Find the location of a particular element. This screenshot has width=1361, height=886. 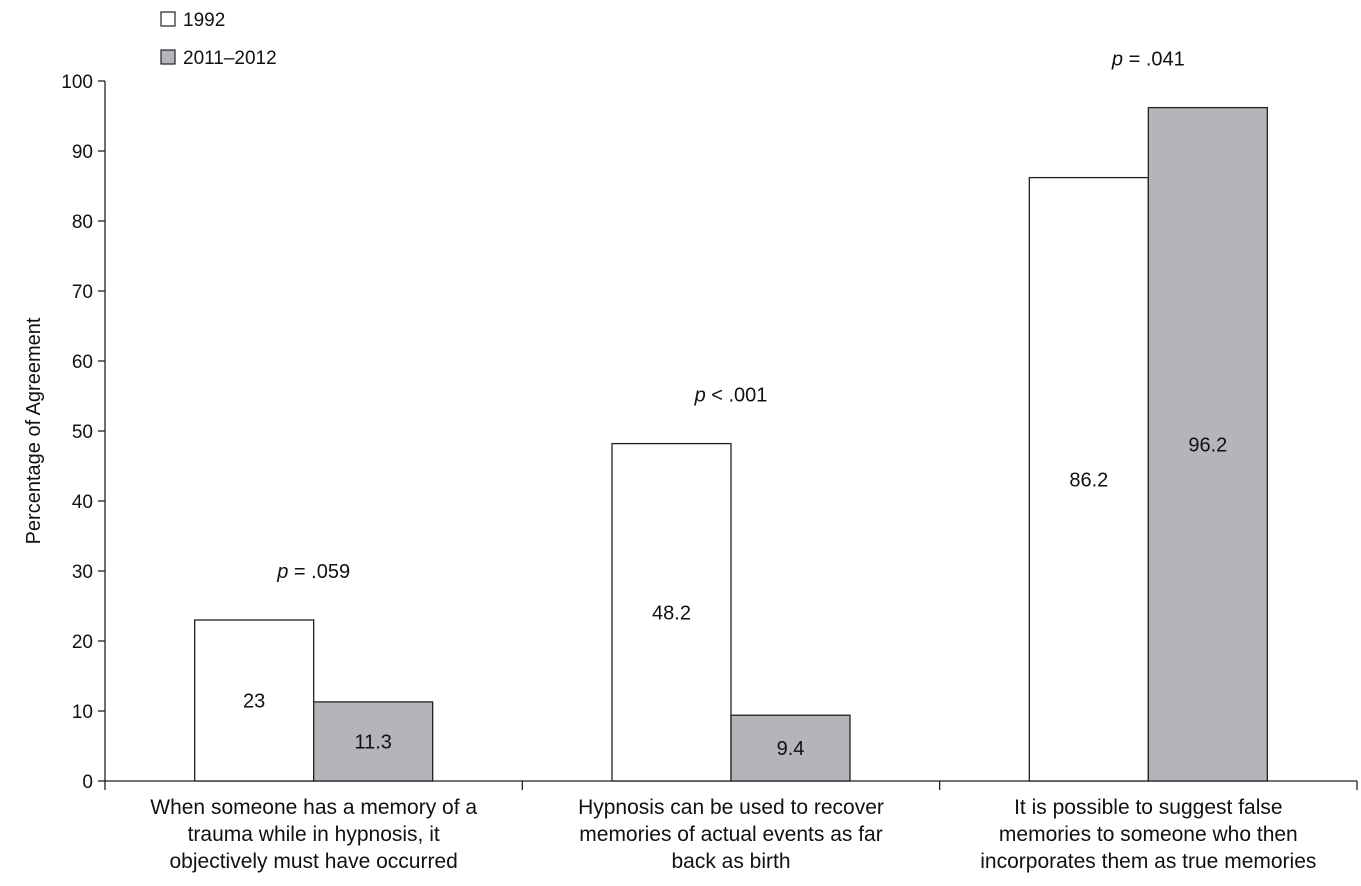

category-label: memories of actual events as far is located at coordinates (730, 834).